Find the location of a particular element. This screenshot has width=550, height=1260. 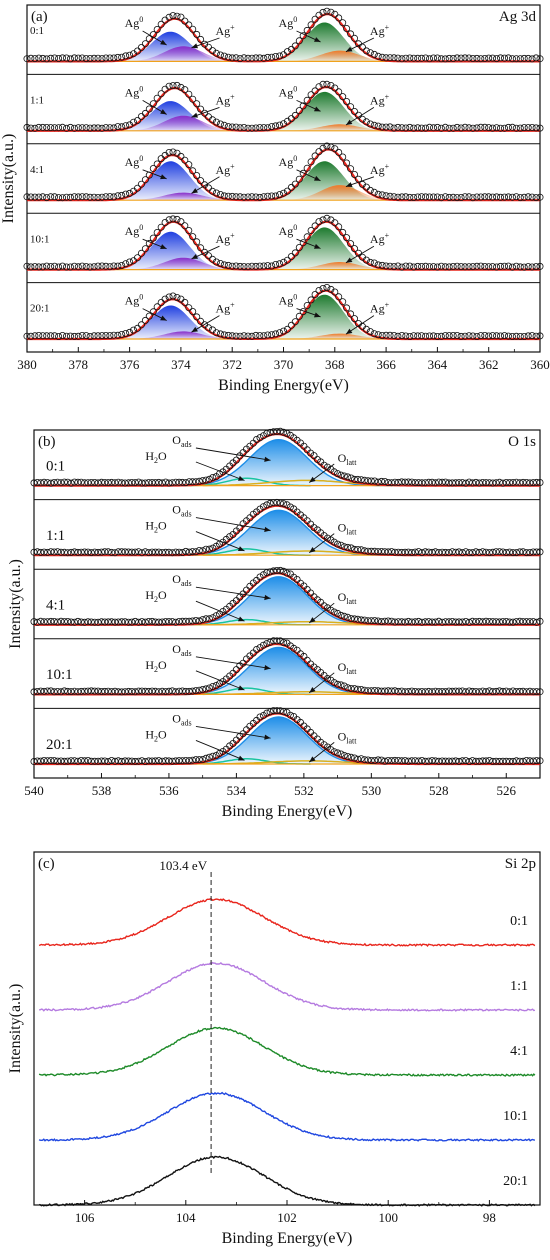

h2o-arrow-head is located at coordinates (241, 619).